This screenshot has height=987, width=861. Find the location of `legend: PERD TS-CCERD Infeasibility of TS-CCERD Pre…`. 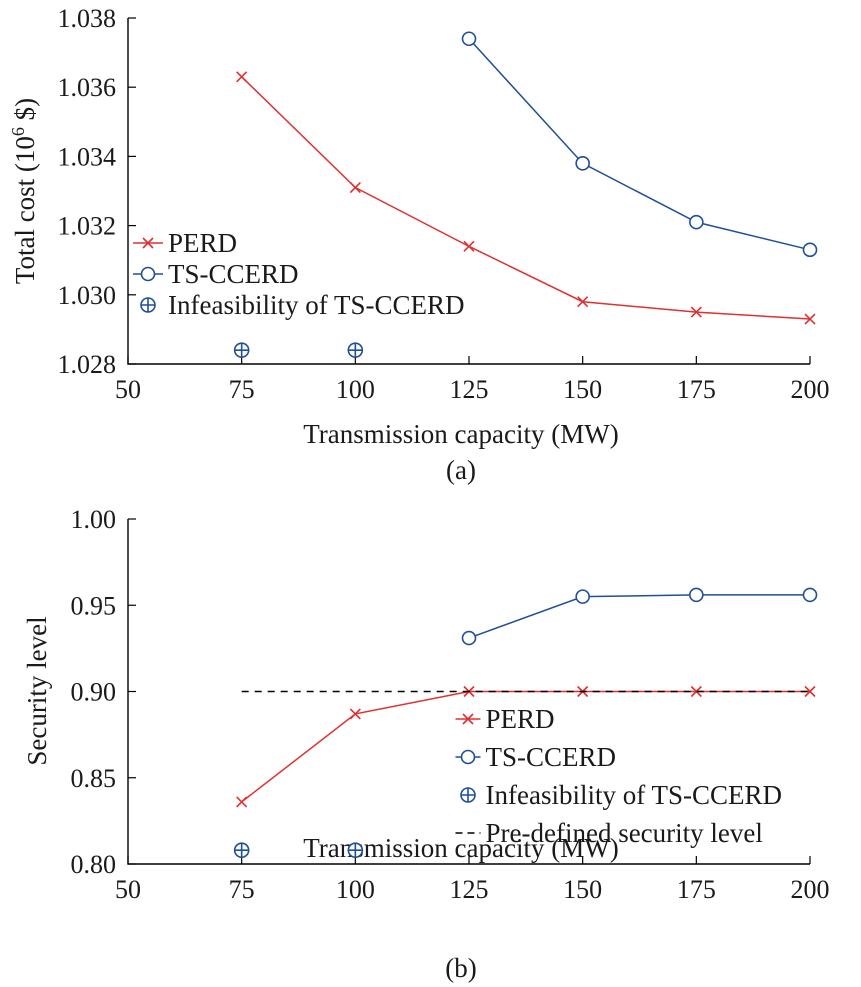

legend: PERD TS-CCERD Infeasibility of TS-CCERD Pre… is located at coordinates (619, 776).